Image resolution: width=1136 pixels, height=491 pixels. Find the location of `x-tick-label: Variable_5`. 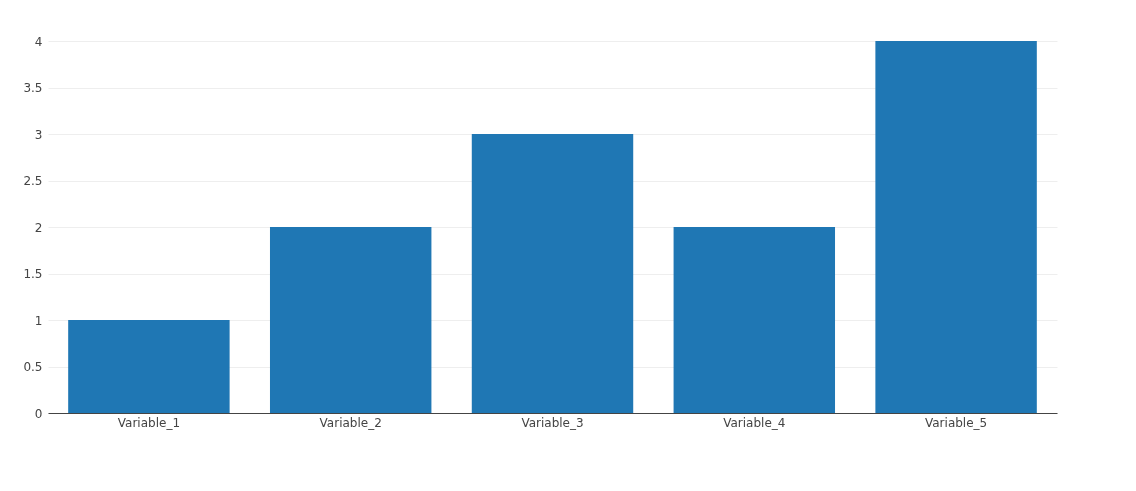

x-tick-label: Variable_5 is located at coordinates (956, 422).